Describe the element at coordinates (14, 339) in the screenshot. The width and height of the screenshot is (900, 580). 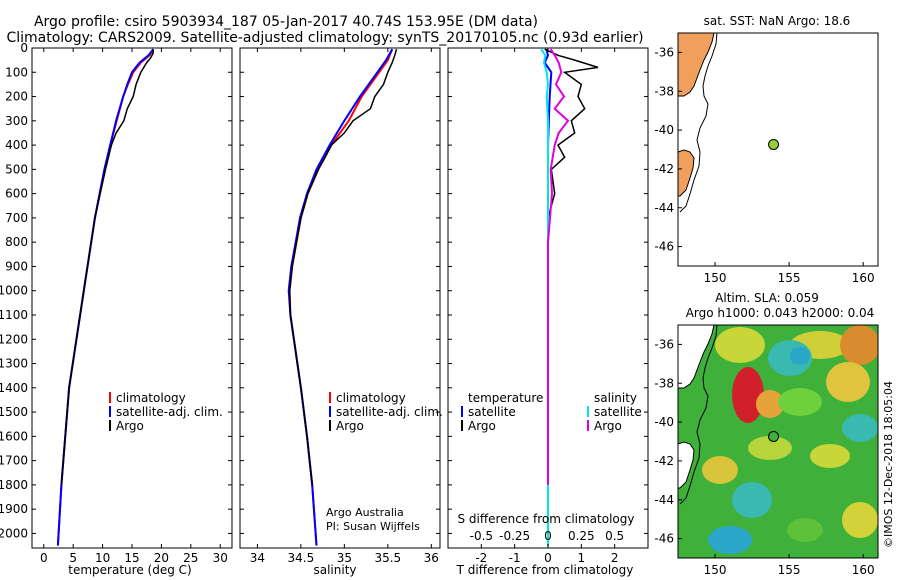
I see `depth-tick-label: 1200` at that location.